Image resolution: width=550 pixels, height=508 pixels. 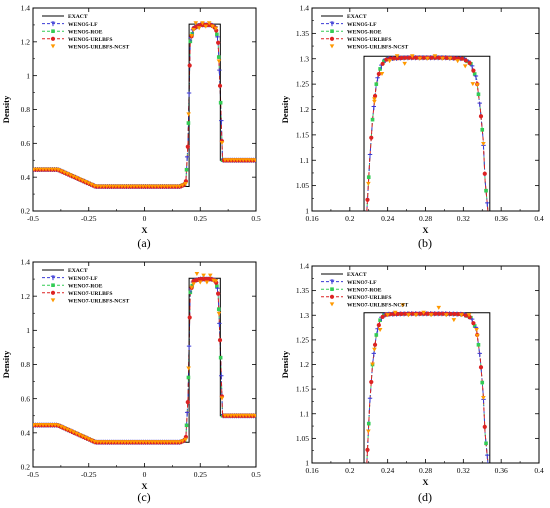 What do you see at coordinates (26, 109) in the screenshot?
I see `y-tick-label: 0.8` at bounding box center [26, 109].